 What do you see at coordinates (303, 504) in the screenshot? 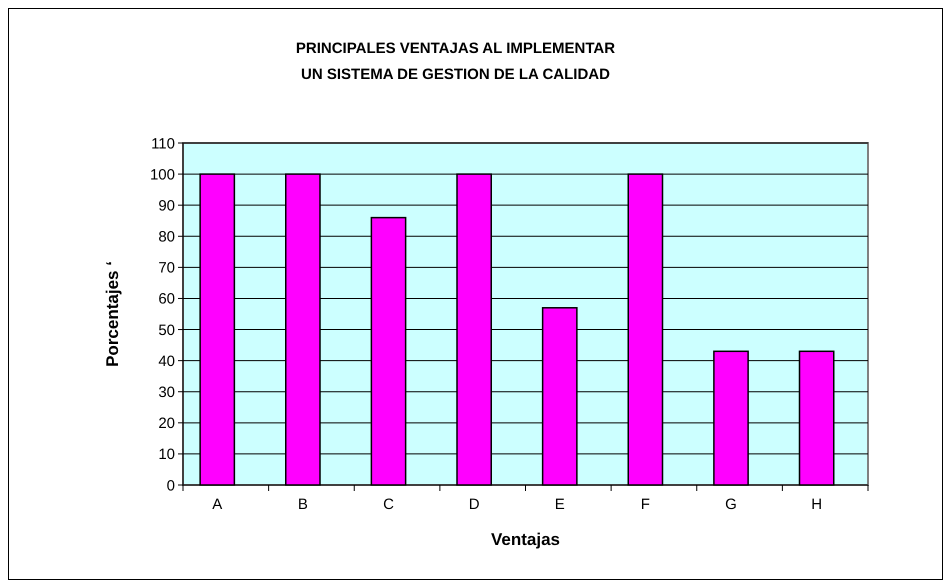
I see `x-tick-label: B` at bounding box center [303, 504].